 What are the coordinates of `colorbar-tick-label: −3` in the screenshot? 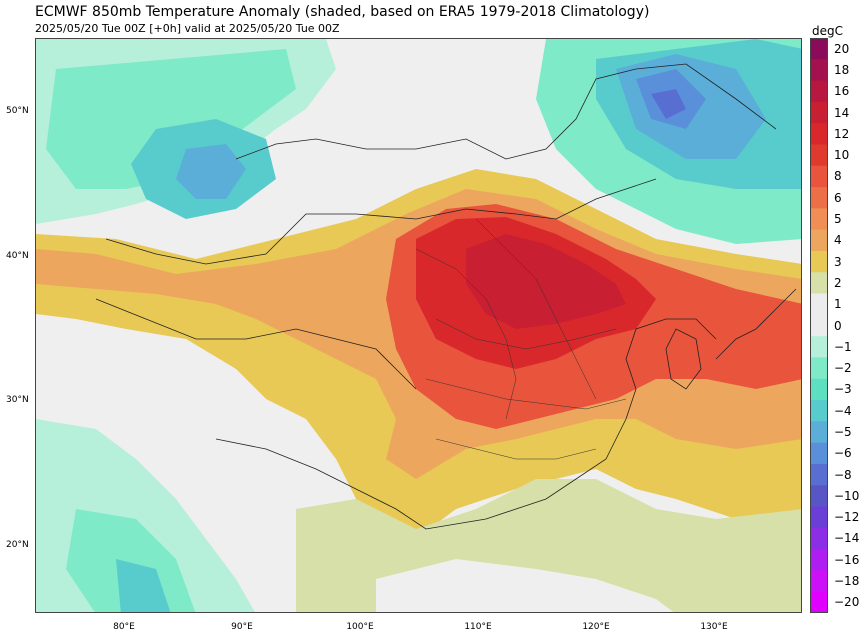 It's located at (843, 389).